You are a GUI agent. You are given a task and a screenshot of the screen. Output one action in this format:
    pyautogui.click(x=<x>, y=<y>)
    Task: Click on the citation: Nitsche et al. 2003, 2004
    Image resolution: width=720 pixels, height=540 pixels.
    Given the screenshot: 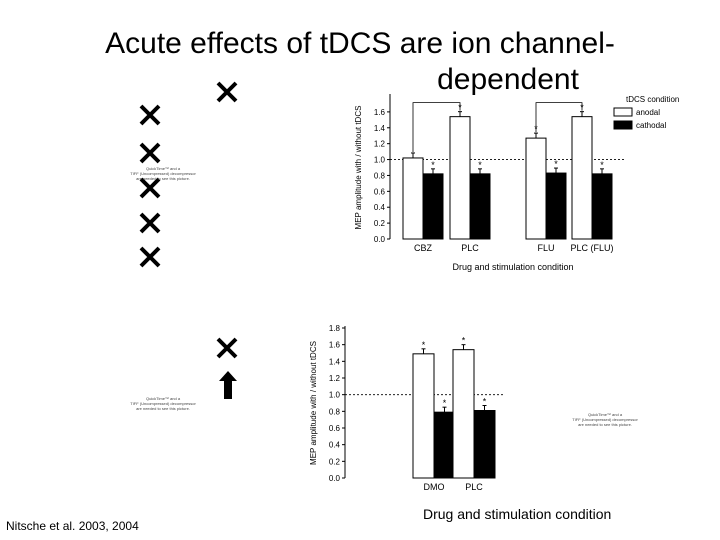 What is the action you would take?
    pyautogui.click(x=72, y=526)
    